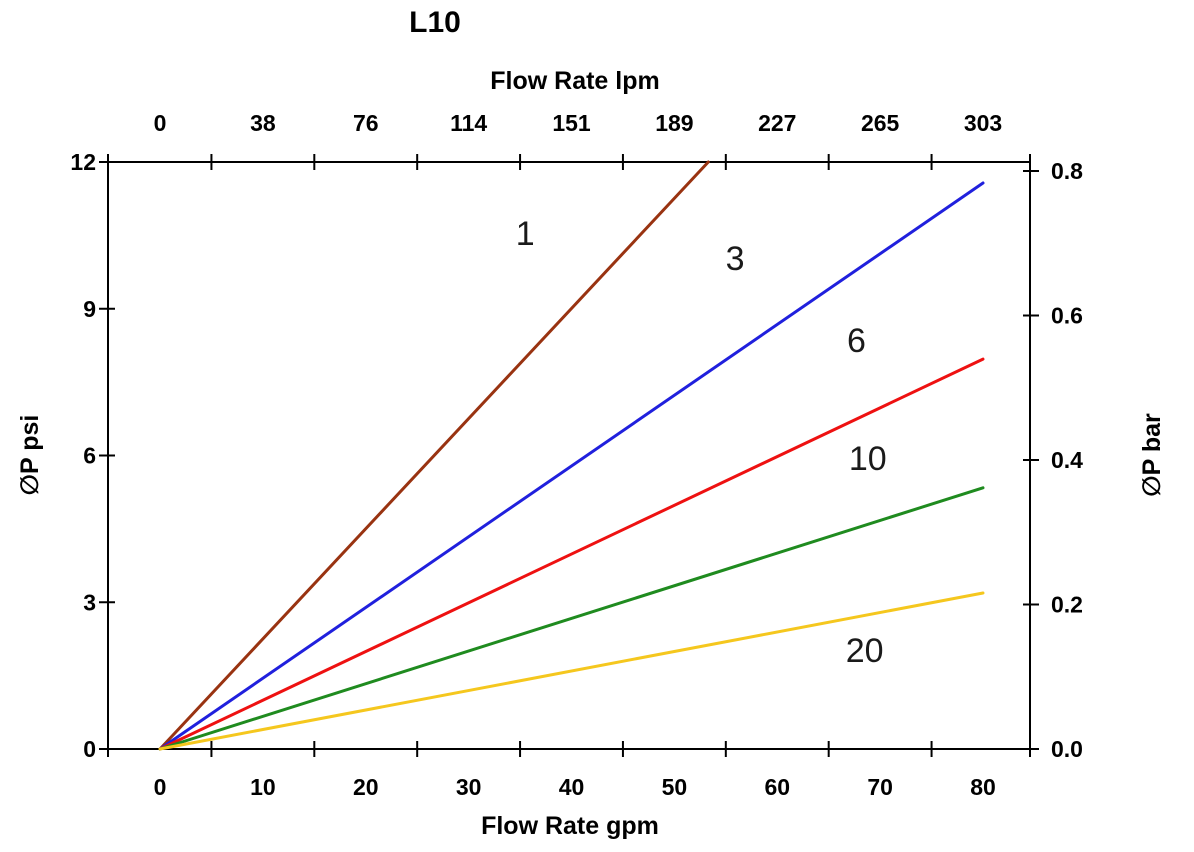  I want to click on bottom-tick-label: 40, so click(572, 787).